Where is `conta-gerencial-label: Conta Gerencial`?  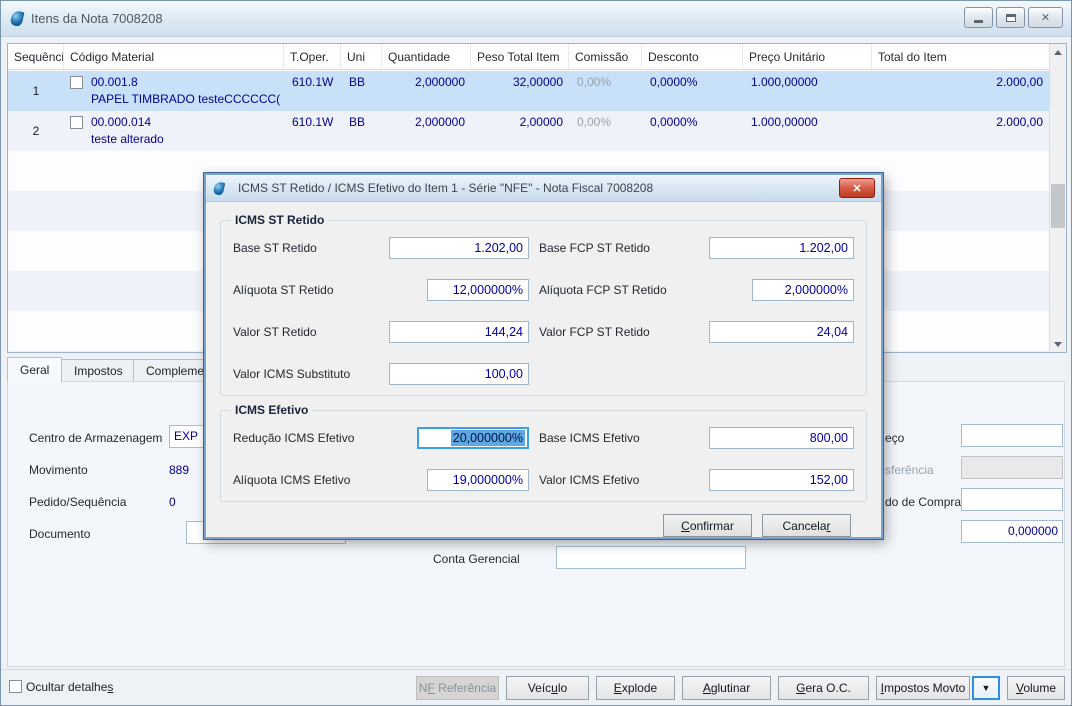
conta-gerencial-label: Conta Gerencial is located at coordinates (476, 559).